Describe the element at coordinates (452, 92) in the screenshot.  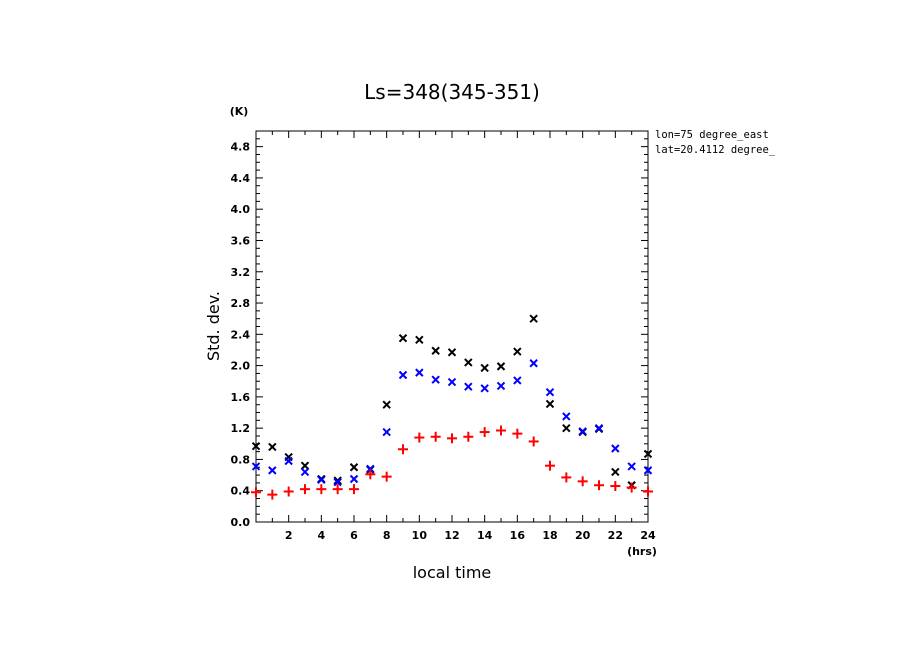
I see `chart-title: Ls=348(345-351)` at that location.